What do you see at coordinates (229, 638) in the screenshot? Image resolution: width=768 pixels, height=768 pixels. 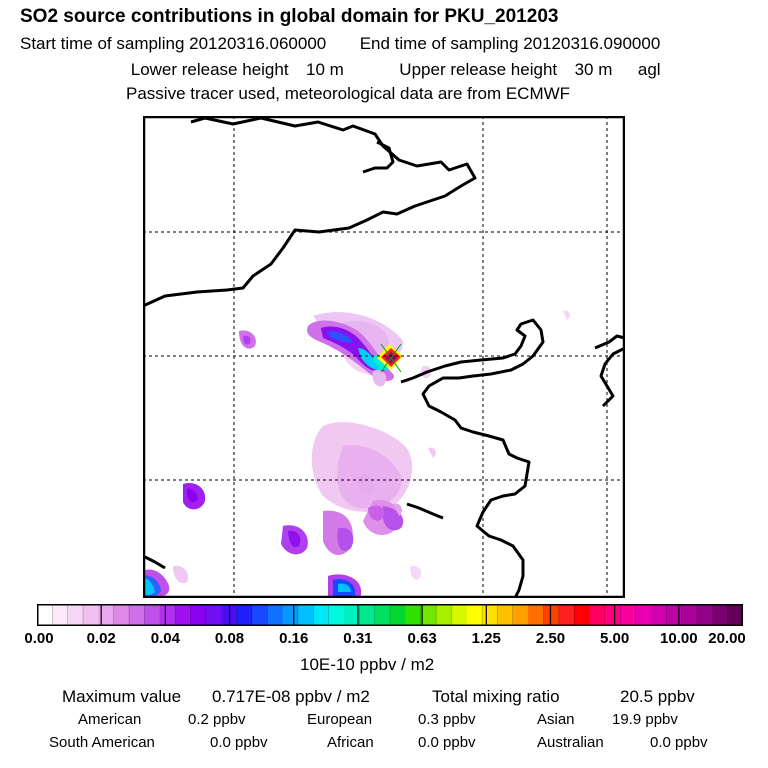 I see `colorbar-tick-label: 0.08` at bounding box center [229, 638].